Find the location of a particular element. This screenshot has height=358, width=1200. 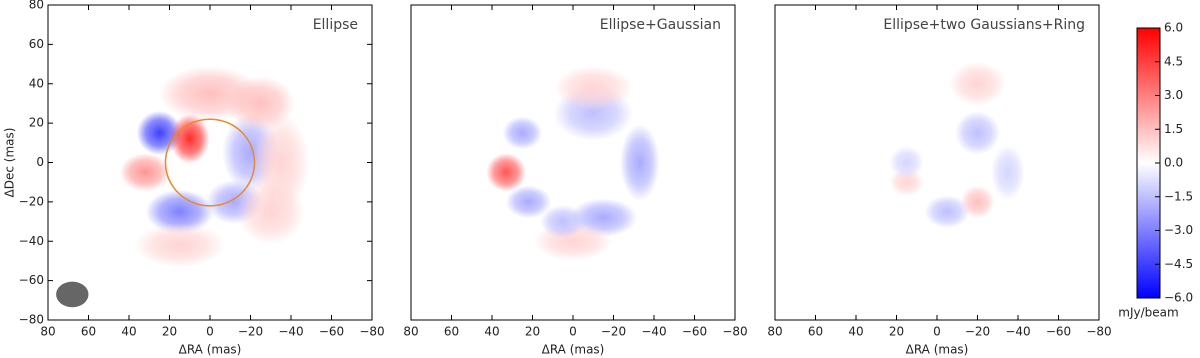

colorbar-tick-label: 0.0 is located at coordinates (1173, 163).